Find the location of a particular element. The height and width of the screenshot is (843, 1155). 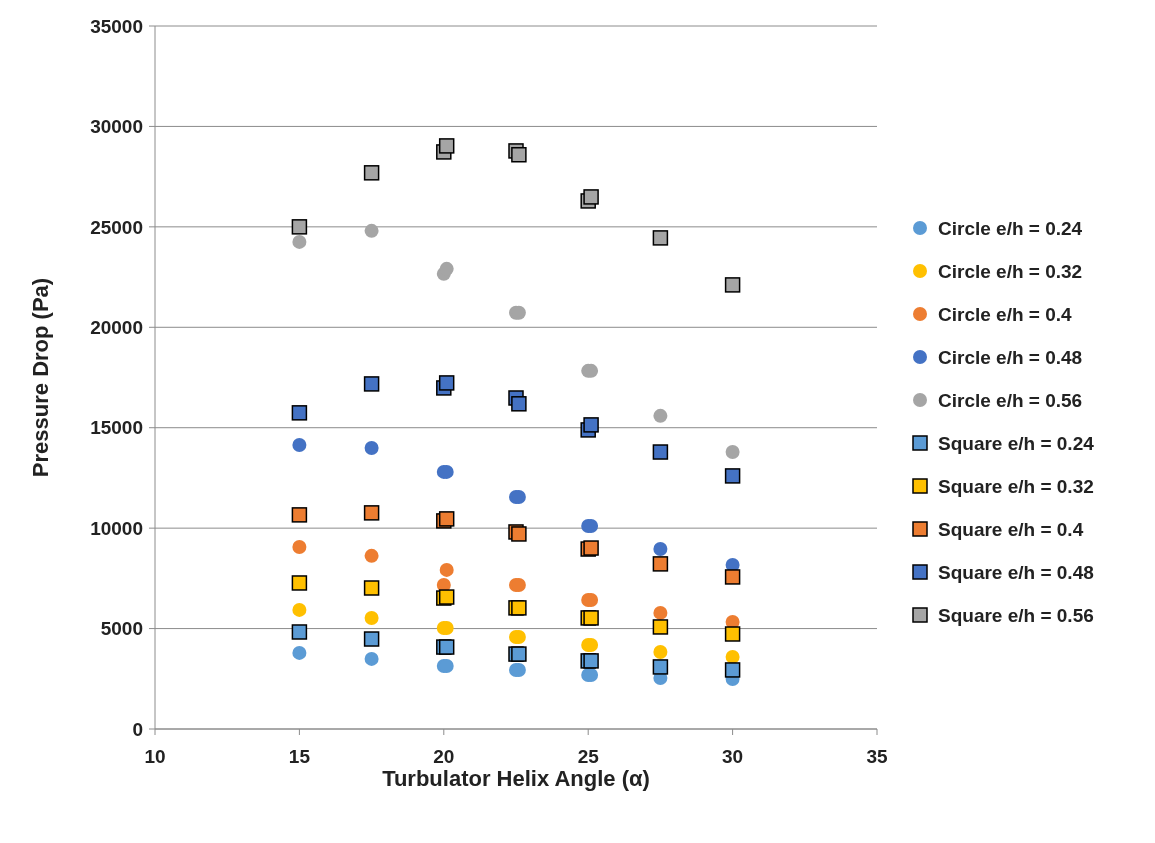

y-tick-label: 30000 is located at coordinates (116, 127).